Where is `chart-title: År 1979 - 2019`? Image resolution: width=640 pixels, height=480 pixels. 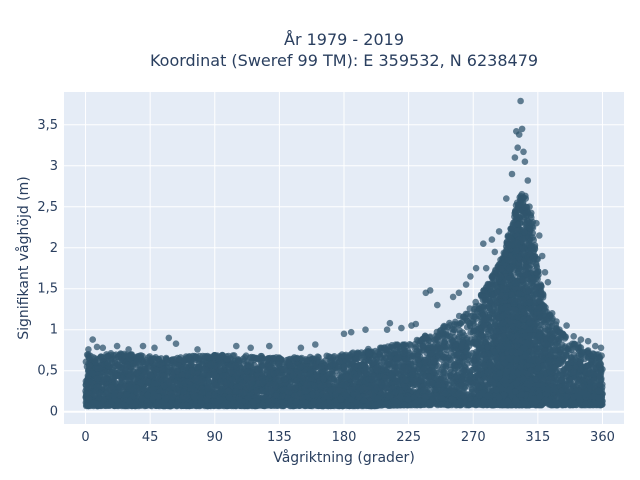 chart-title: År 1979 - 2019 is located at coordinates (344, 39).